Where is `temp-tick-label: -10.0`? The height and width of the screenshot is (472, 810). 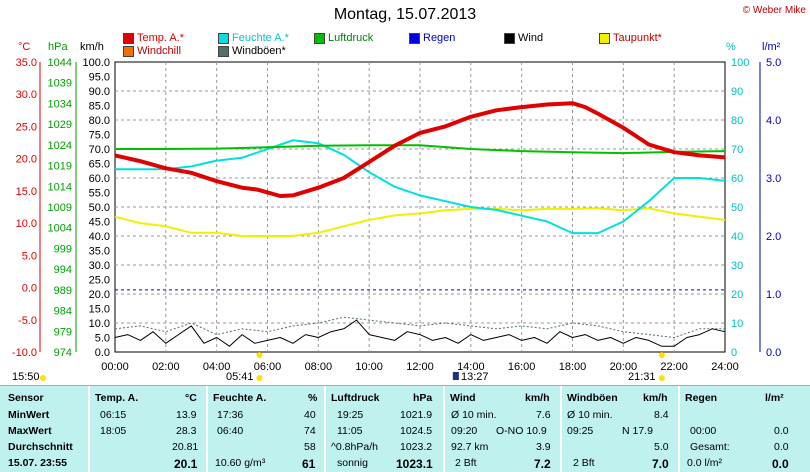
temp-tick-label: -10.0 is located at coordinates (24, 353).